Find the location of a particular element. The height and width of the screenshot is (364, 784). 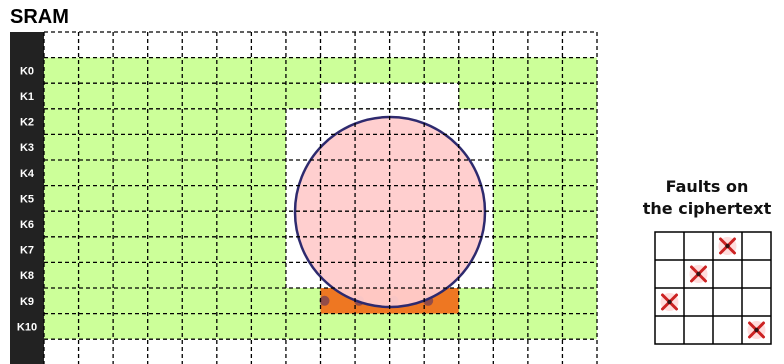

row-labels: K0 K1 K2 K3 K4 K5 K6 K7 K8 K9 K10 is located at coordinates (27, 199).